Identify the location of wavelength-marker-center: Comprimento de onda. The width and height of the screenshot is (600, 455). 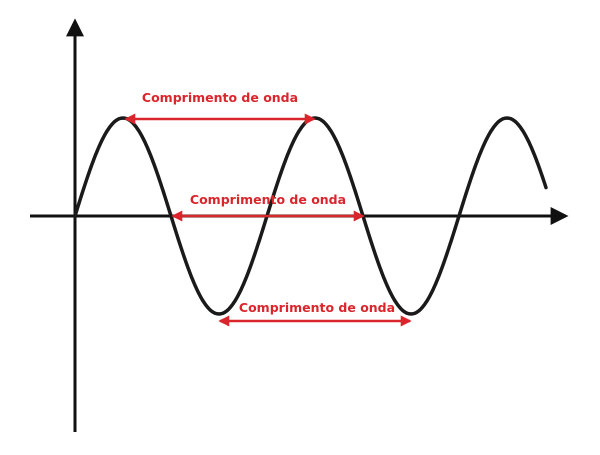
(268, 207).